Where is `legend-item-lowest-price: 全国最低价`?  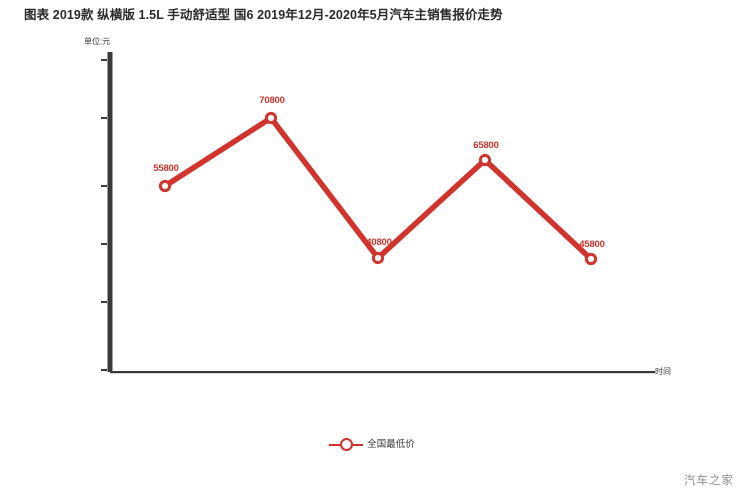
legend-item-lowest-price: 全国最低价 is located at coordinates (372, 444).